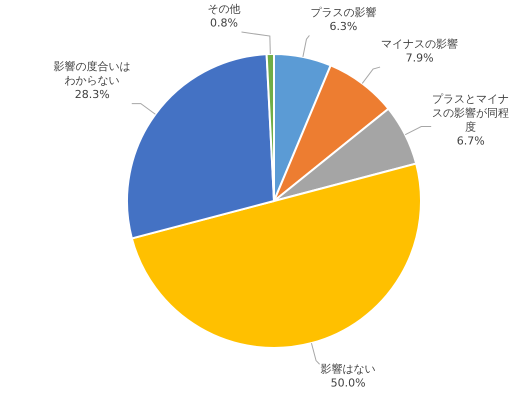  Describe the element at coordinates (470, 141) in the screenshot. I see `data-label: 6.7%` at that location.